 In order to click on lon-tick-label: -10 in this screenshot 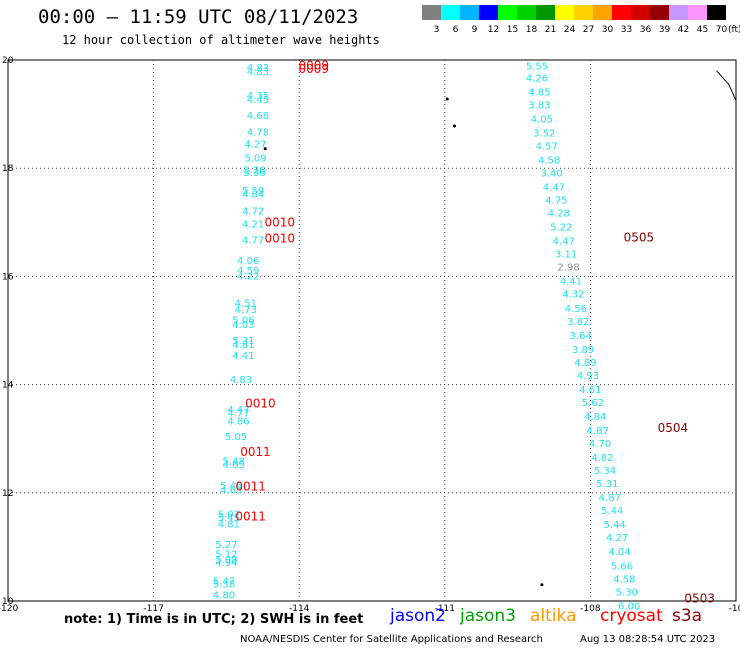, I will do `click(734, 608)`.